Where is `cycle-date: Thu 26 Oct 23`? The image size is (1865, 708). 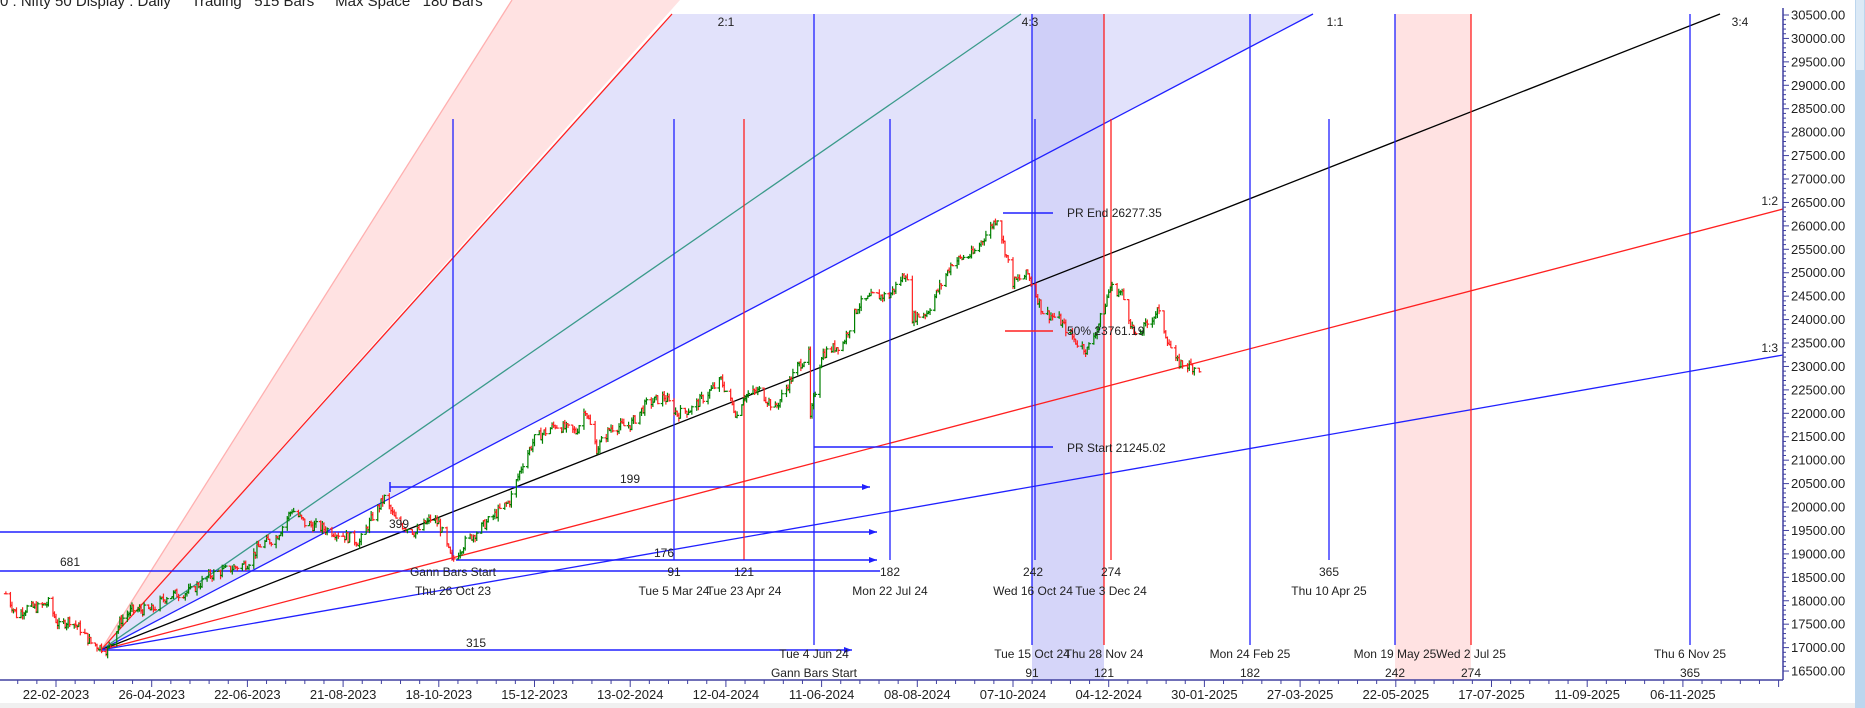 cycle-date: Thu 26 Oct 23 is located at coordinates (453, 591).